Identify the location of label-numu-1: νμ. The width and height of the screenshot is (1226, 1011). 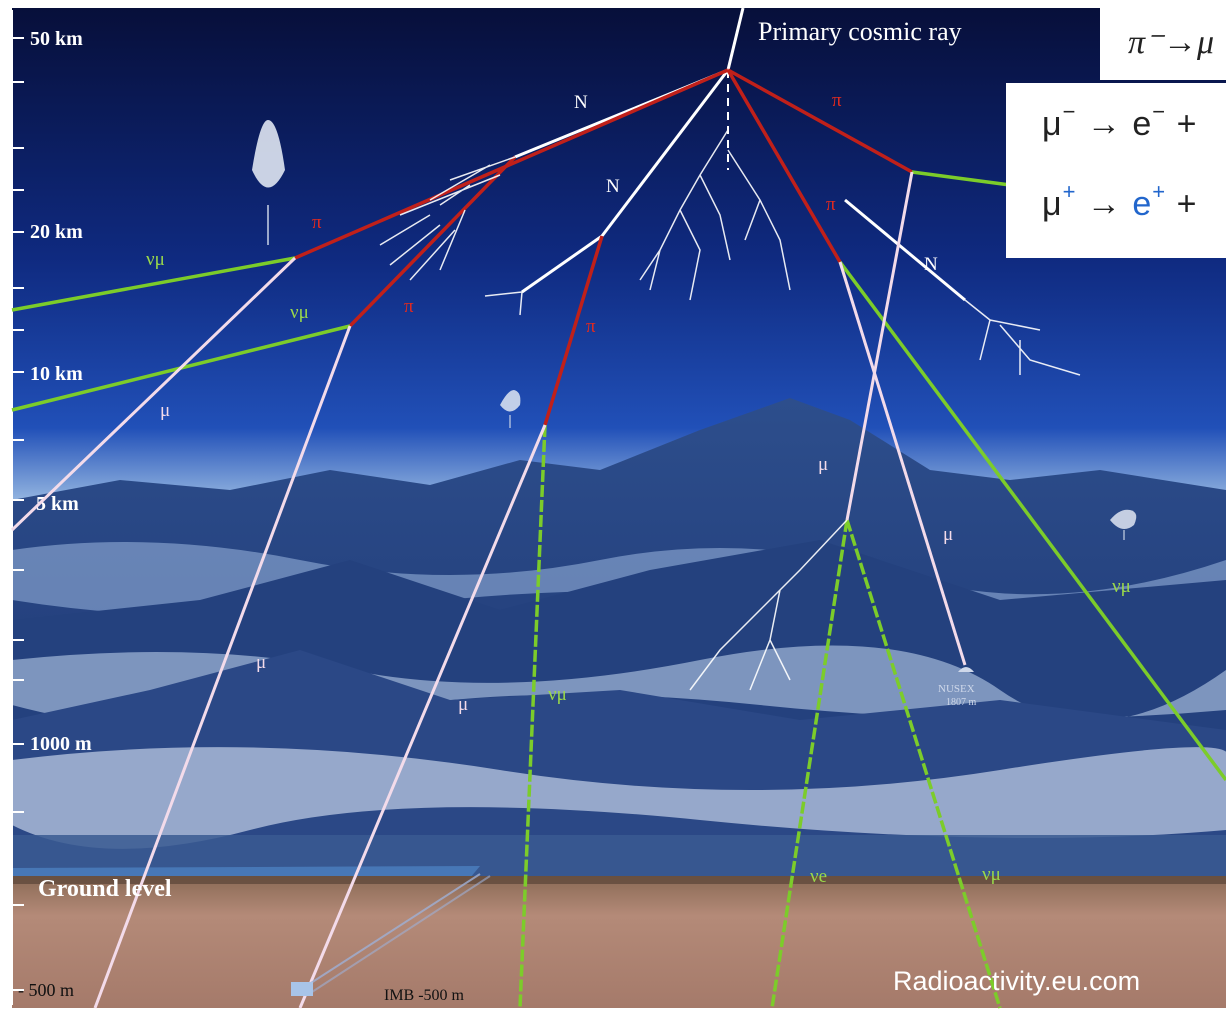
(155, 259).